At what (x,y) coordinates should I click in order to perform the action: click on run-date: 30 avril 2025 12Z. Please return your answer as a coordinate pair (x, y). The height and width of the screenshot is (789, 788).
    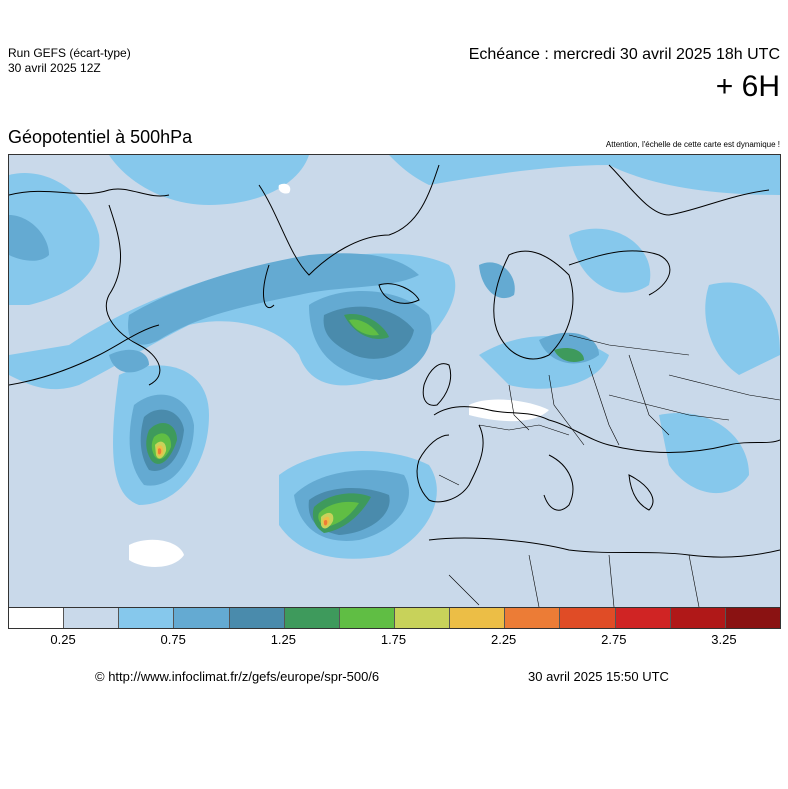
    Looking at the image, I should click on (54, 68).